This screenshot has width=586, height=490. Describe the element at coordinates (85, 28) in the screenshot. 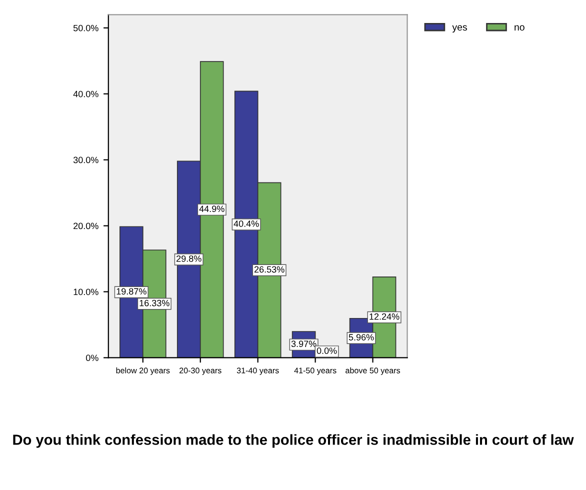

I see `y-tick-label: 50.0%` at that location.